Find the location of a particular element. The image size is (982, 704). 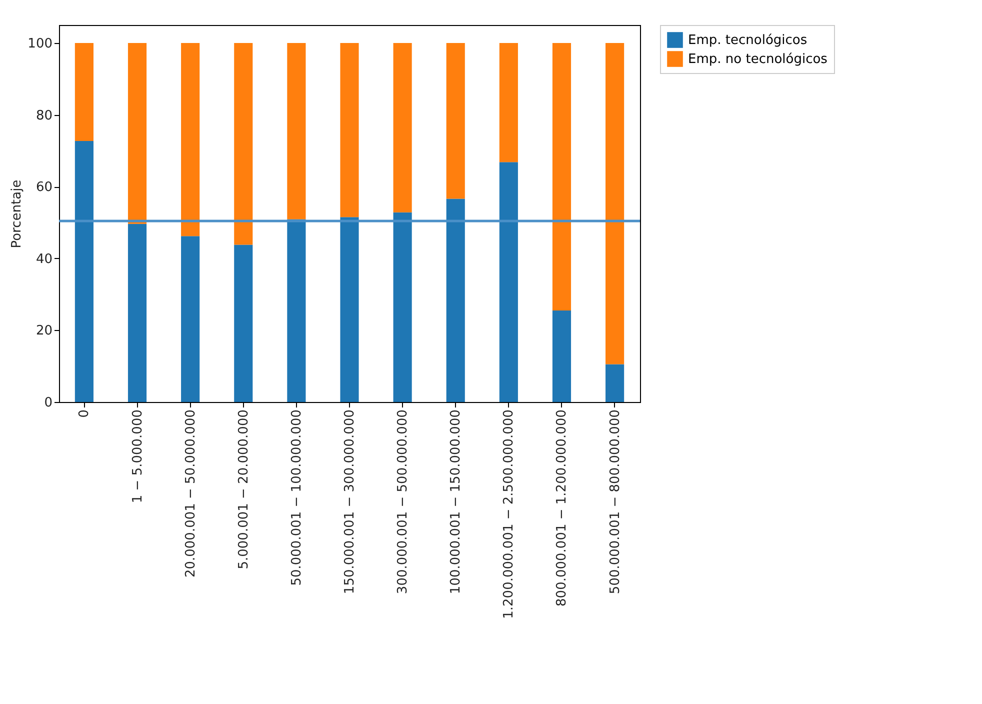

x-tick-label: 5.000.001 − 20.000.000 is located at coordinates (244, 490).